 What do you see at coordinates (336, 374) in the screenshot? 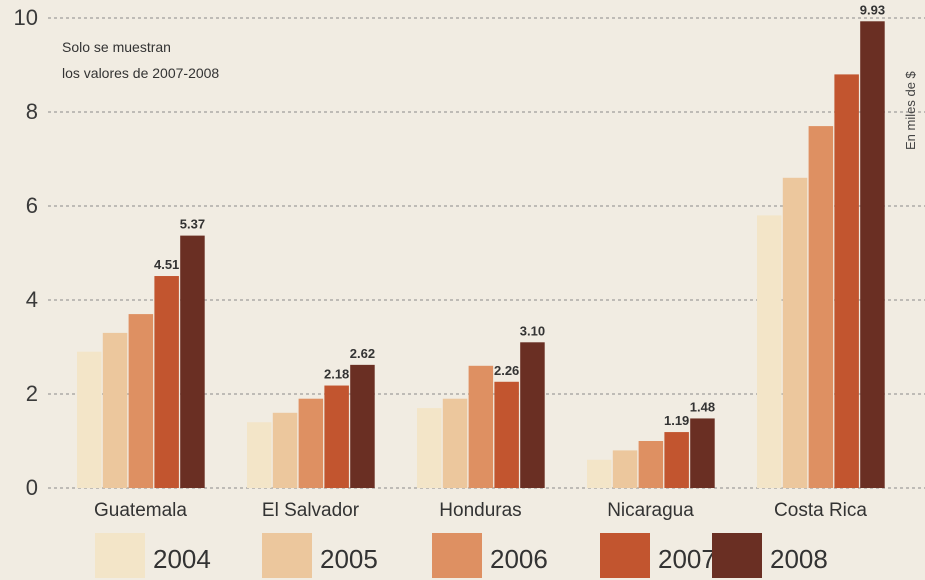
I see `data-label-2007: 2.18` at bounding box center [336, 374].